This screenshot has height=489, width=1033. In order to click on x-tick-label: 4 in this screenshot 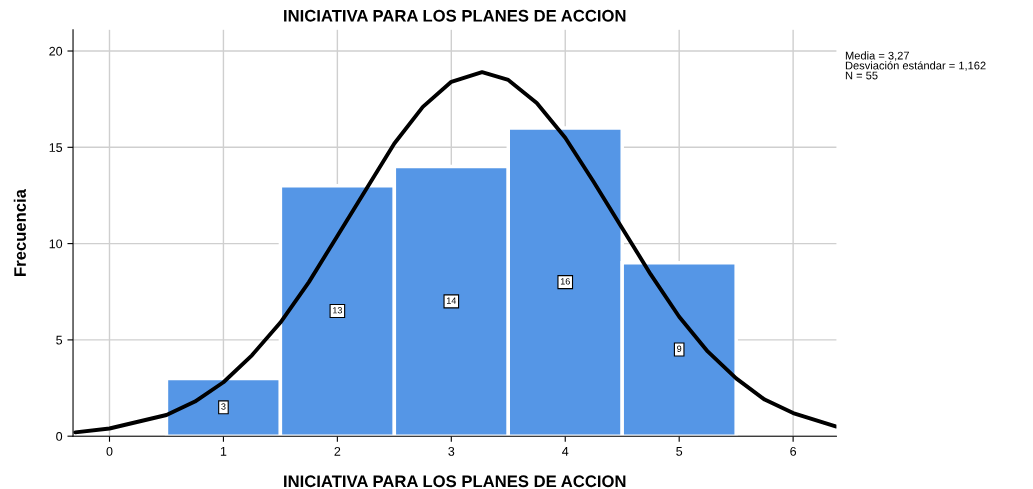, I will do `click(565, 451)`.